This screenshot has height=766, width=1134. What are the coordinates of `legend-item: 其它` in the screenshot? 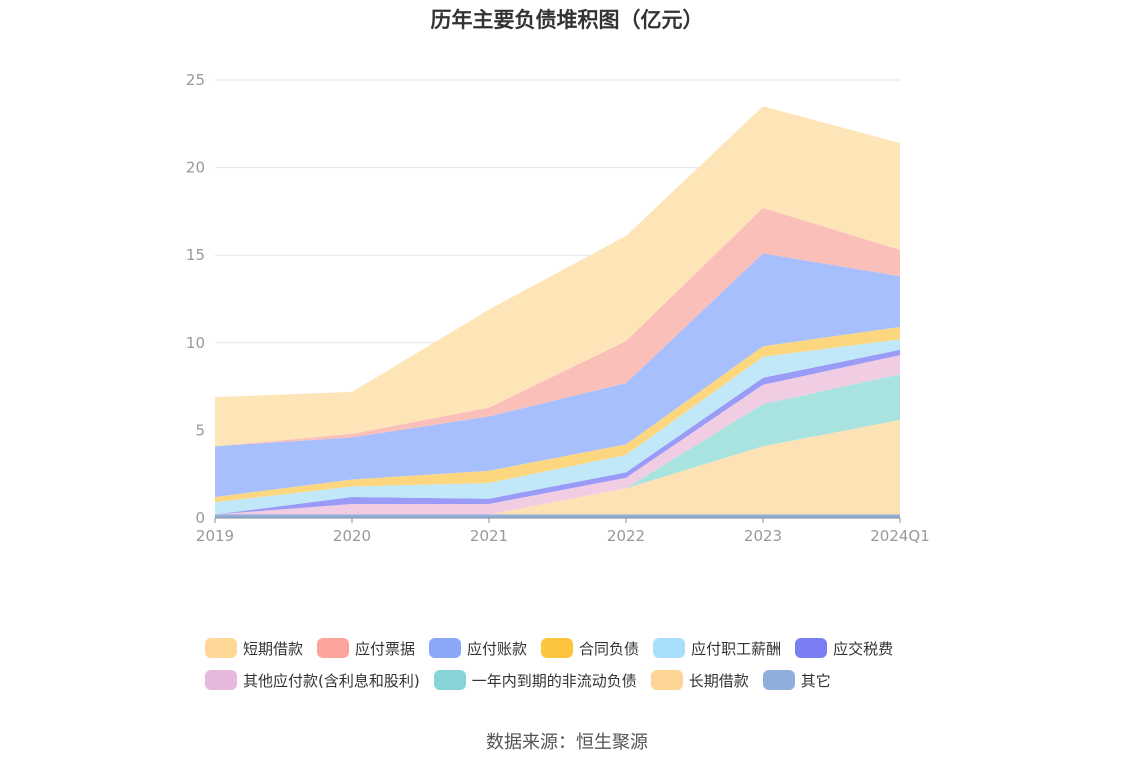 It's located at (796, 680).